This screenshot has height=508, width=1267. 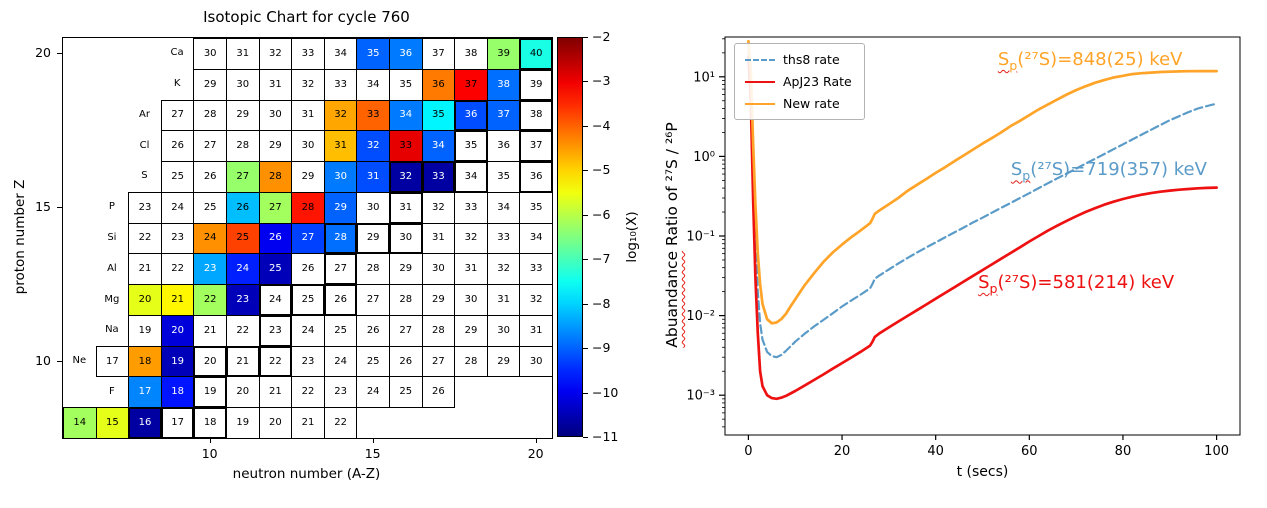 What do you see at coordinates (817, 81) in the screenshot?
I see `legend-label-apj23-rate: ApJ23 Rate` at bounding box center [817, 81].